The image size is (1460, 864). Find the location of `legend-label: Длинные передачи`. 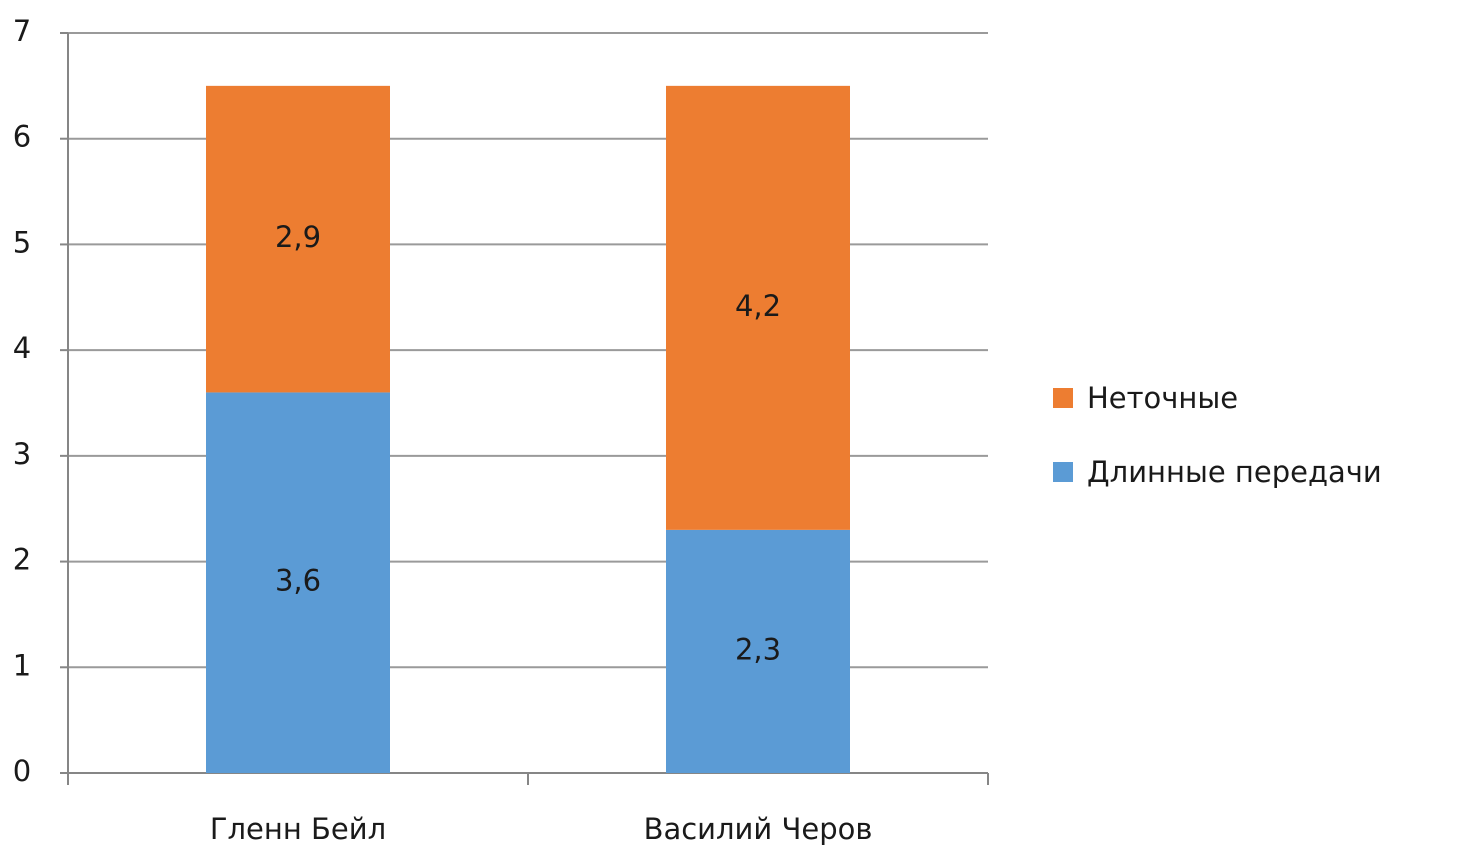

legend-label: Длинные передачи is located at coordinates (1234, 472).